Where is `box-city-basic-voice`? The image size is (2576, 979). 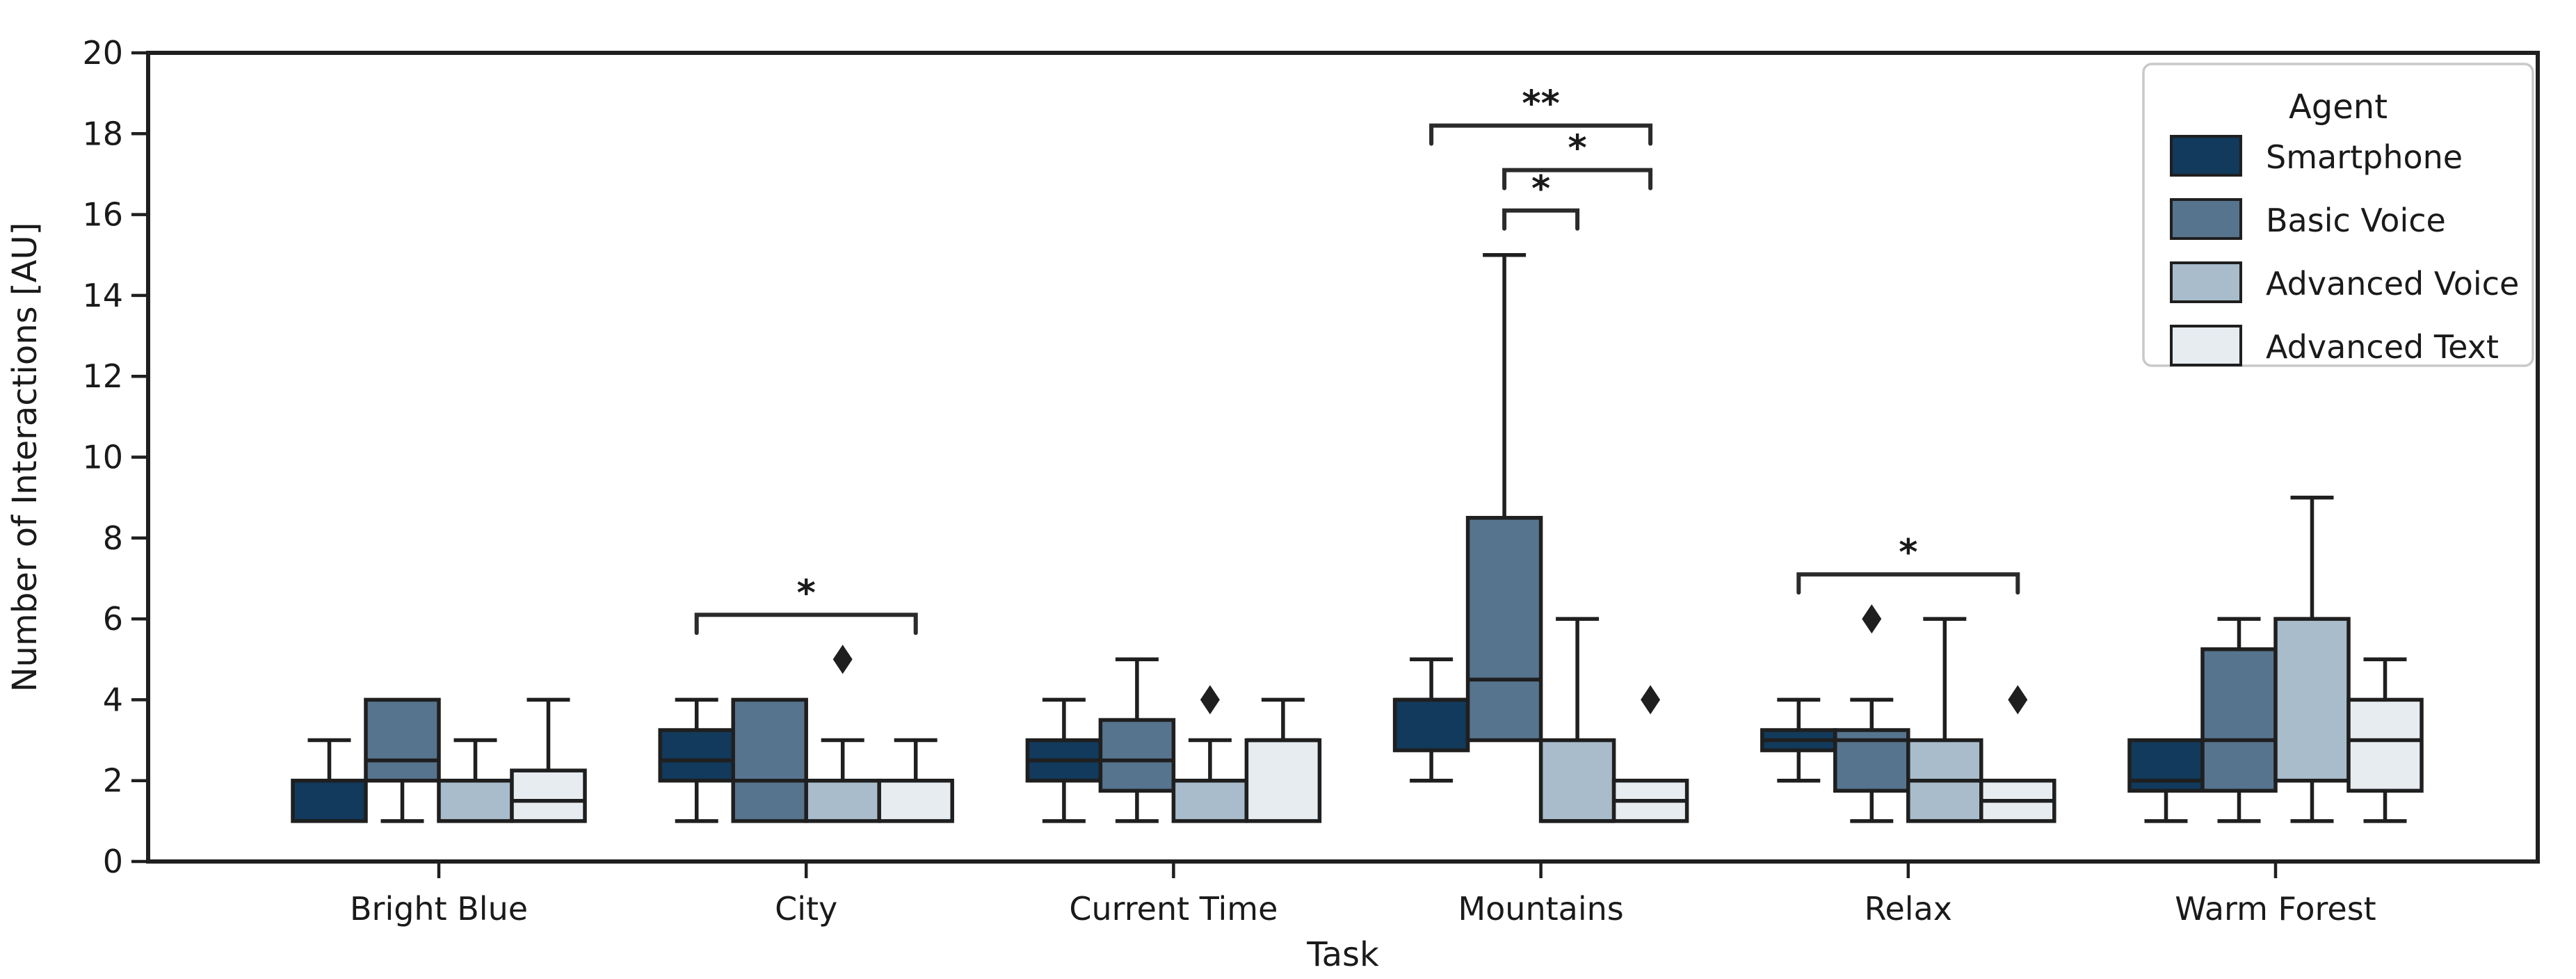 box-city-basic-voice is located at coordinates (769, 760).